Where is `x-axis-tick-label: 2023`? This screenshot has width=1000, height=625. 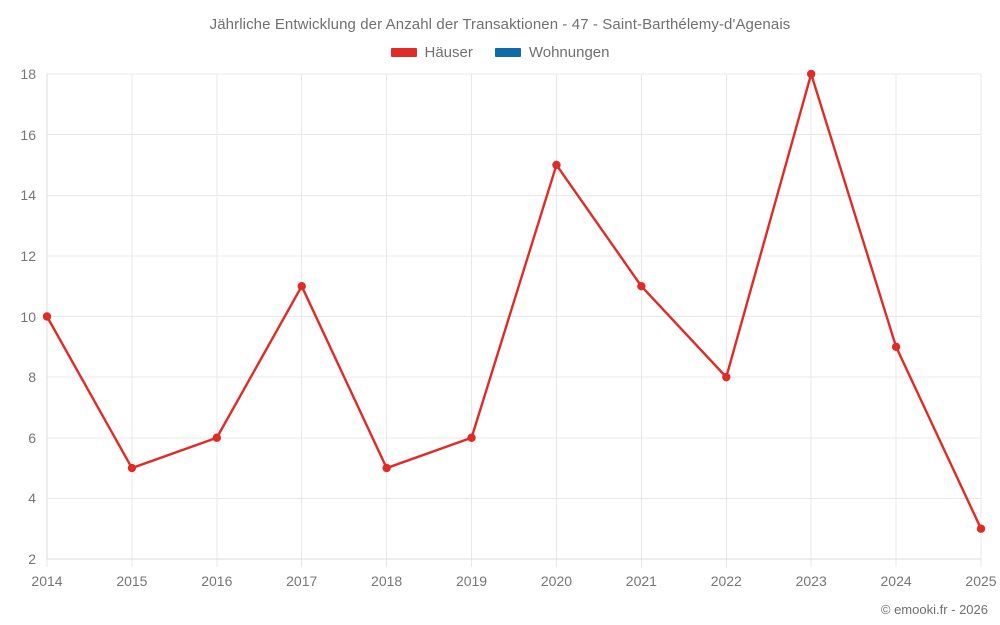 x-axis-tick-label: 2023 is located at coordinates (811, 581).